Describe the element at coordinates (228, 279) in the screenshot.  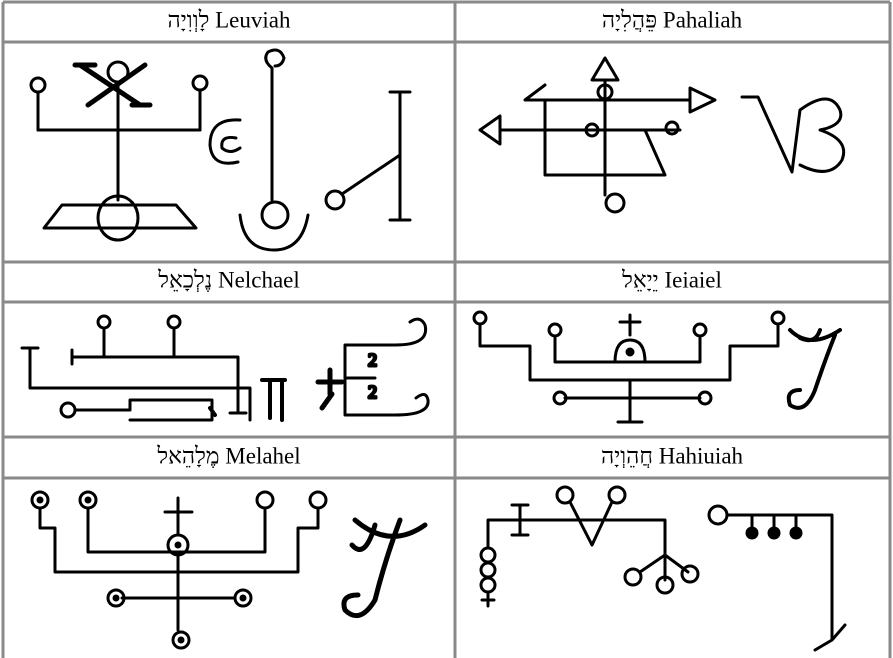
I see `angel-name: נֶלְכָאֵל Nelchael` at that location.